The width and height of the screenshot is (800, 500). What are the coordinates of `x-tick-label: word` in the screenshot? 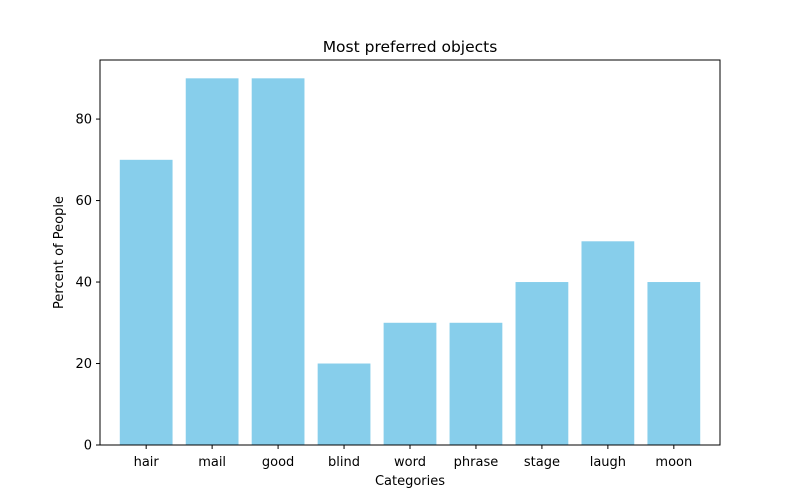 It's located at (410, 462).